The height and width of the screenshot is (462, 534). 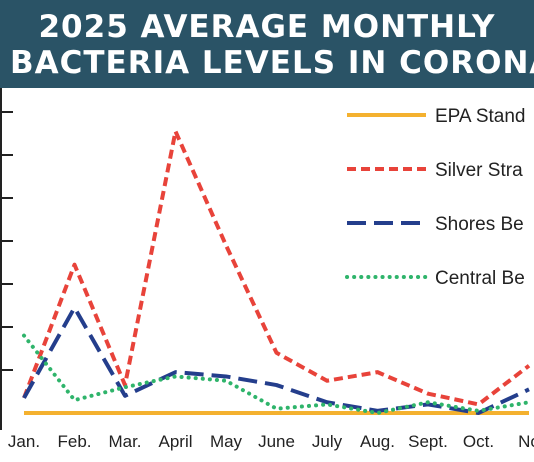 I want to click on legend-label: Central Be, so click(x=480, y=278).